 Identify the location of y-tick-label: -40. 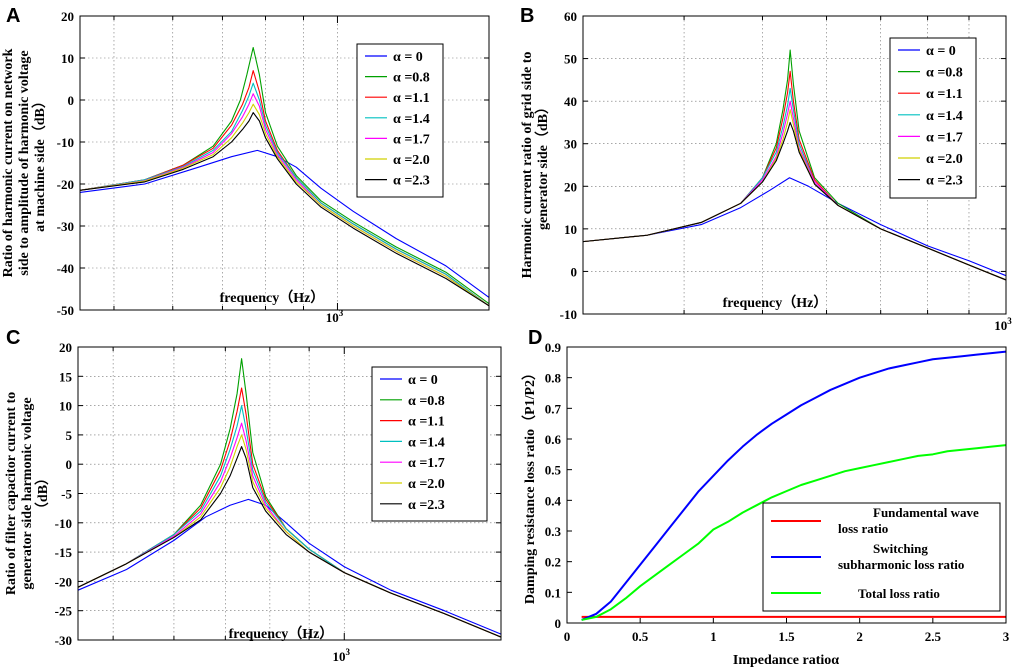
(65, 268).